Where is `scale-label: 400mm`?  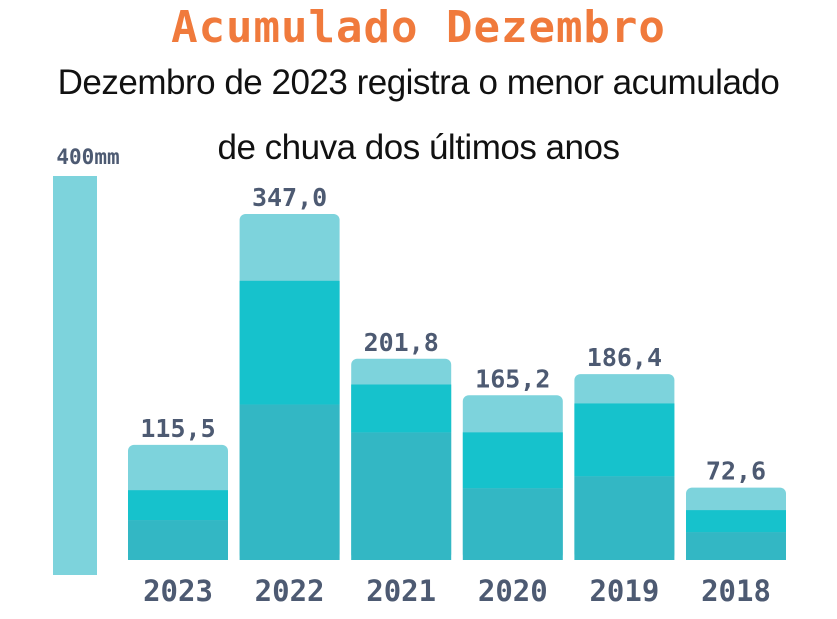
scale-label: 400mm is located at coordinates (87, 157).